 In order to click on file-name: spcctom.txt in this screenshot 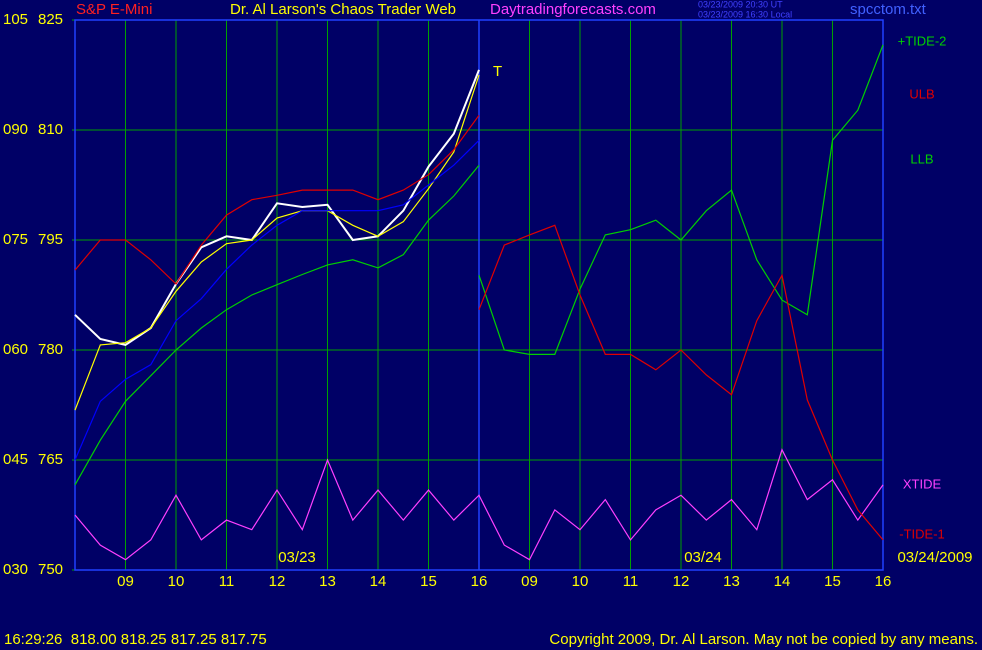, I will do `click(888, 9)`.